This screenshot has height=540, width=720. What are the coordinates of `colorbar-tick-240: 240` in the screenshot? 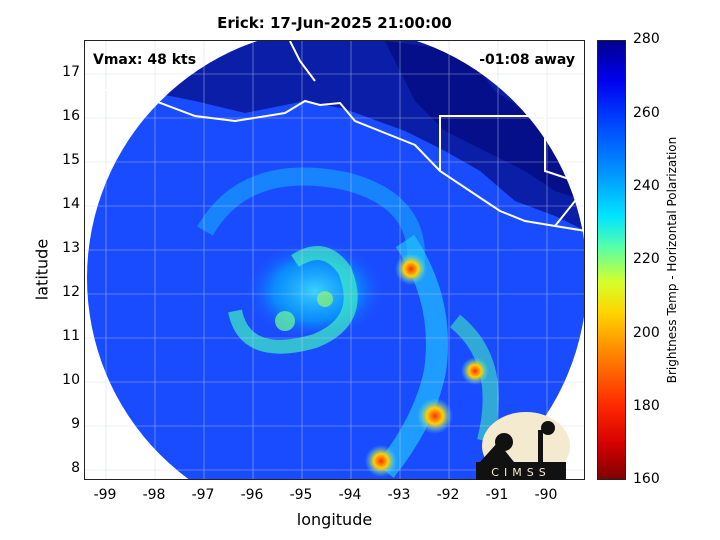 It's located at (646, 186).